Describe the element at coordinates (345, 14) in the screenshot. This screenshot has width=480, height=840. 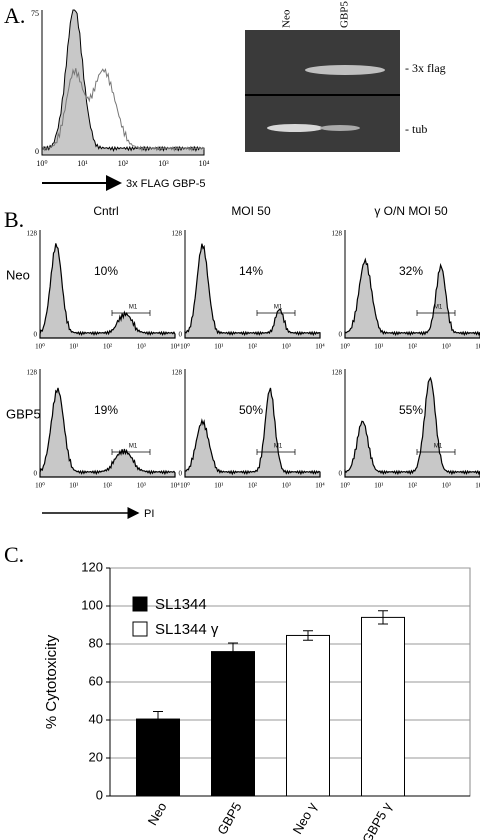
I see `lane-label: GBP5` at that location.